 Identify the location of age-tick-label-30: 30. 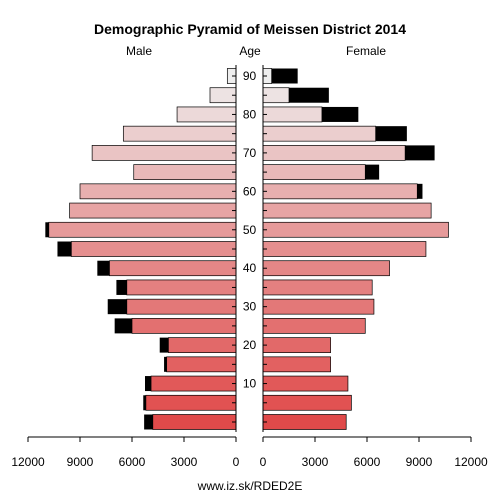
(250, 307).